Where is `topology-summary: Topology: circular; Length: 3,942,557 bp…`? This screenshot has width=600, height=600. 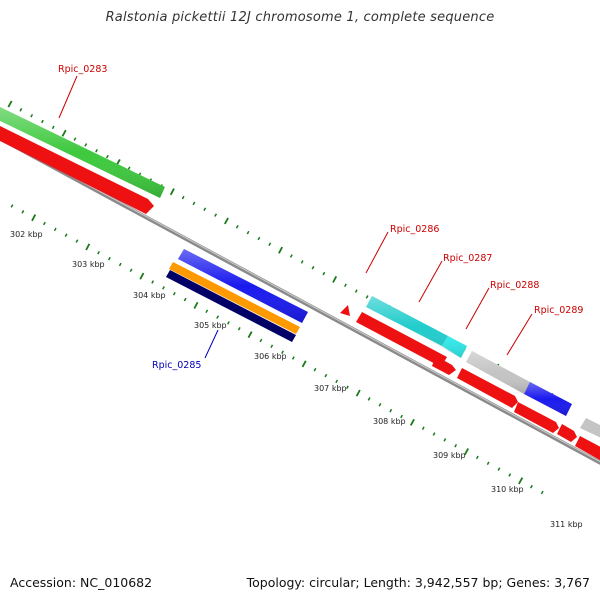
topology-summary: Topology: circular; Length: 3,942,557 bp… is located at coordinates (418, 582).